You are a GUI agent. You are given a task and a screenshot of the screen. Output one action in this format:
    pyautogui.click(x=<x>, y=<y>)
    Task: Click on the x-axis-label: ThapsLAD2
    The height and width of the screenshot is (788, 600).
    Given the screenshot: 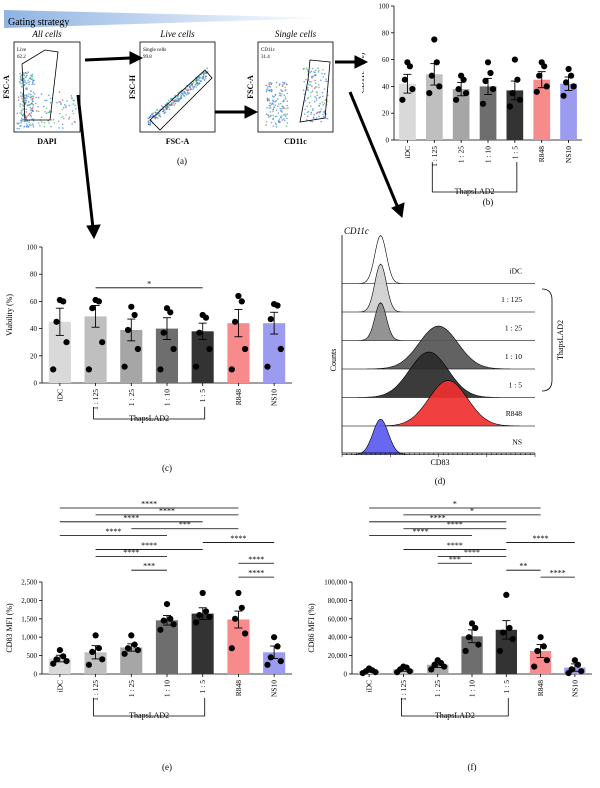 What is the action you would take?
    pyautogui.click(x=475, y=191)
    